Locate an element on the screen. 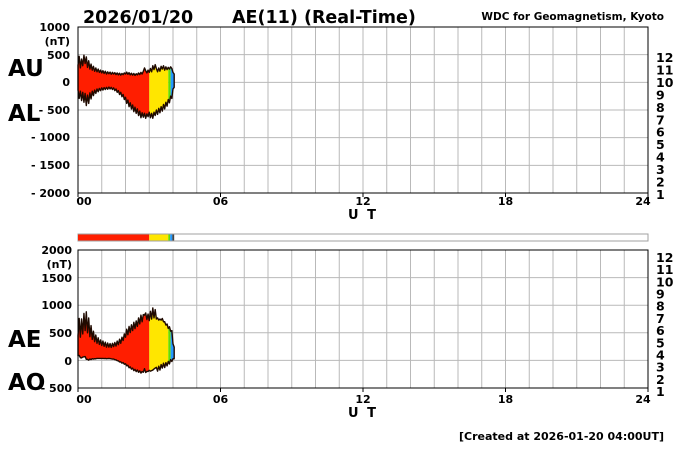  data-source-label: WDC for Geomagnetism, Kyoto is located at coordinates (572, 17).